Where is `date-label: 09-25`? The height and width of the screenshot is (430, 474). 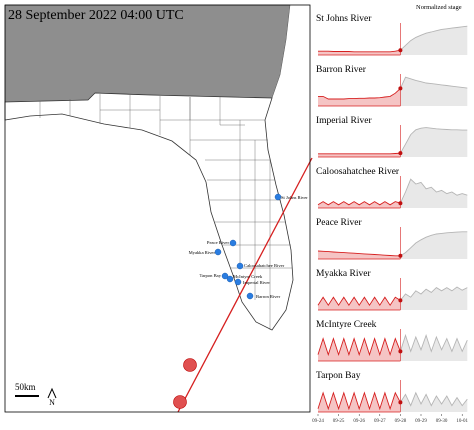
date-label: 09-25 is located at coordinates (339, 421).